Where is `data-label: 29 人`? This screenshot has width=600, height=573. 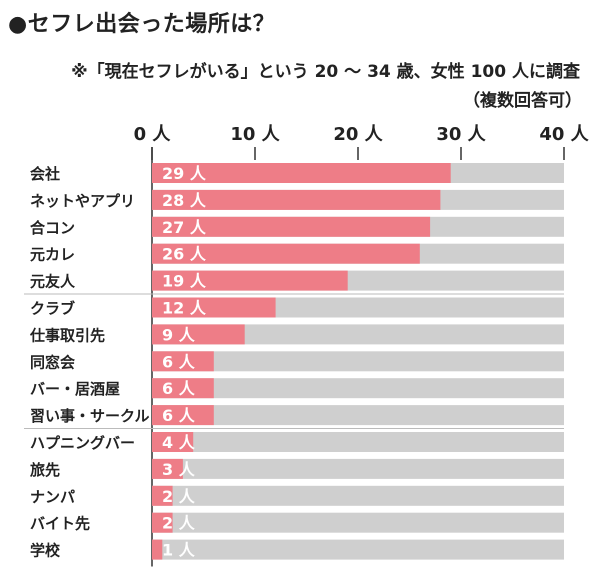
data-label: 29 人 is located at coordinates (184, 173).